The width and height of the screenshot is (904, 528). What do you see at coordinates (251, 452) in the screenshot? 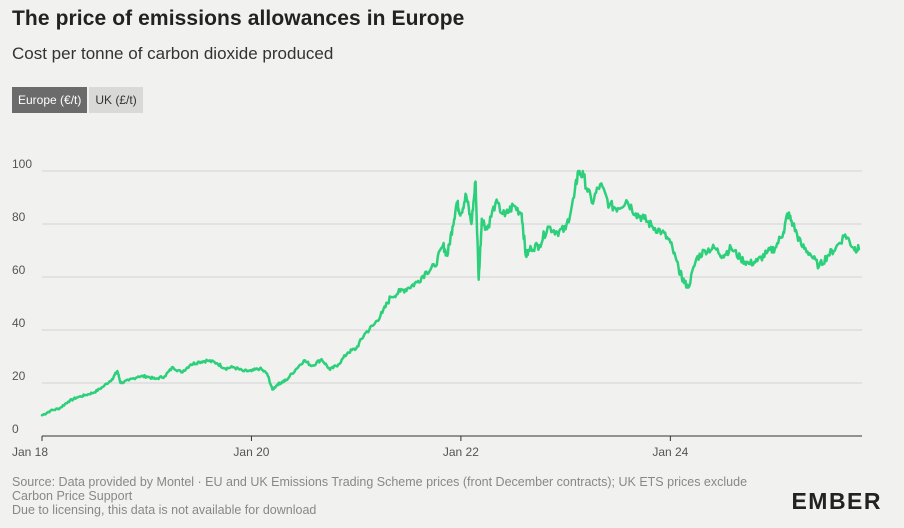
I see `x-tick-label: Jan 20` at bounding box center [251, 452].